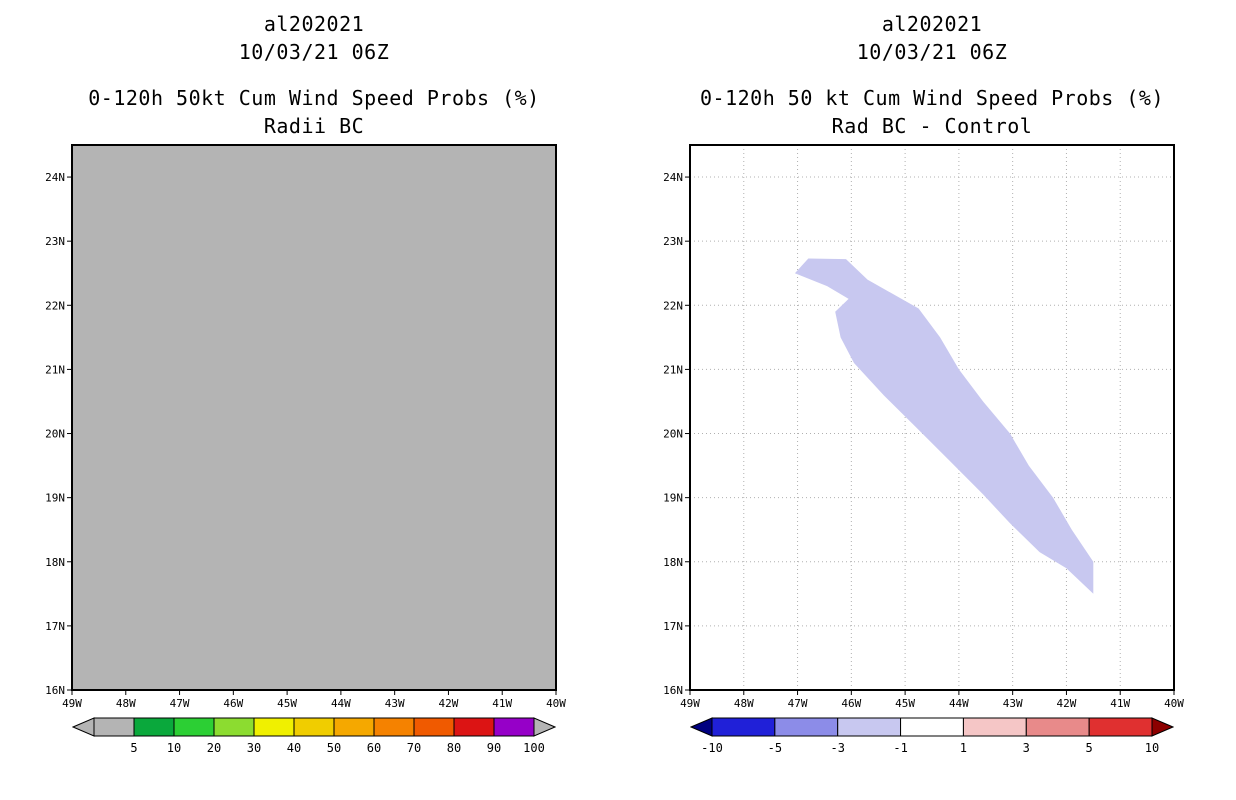 The width and height of the screenshot is (1236, 800). I want to click on colorbar-label: 30, so click(254, 748).